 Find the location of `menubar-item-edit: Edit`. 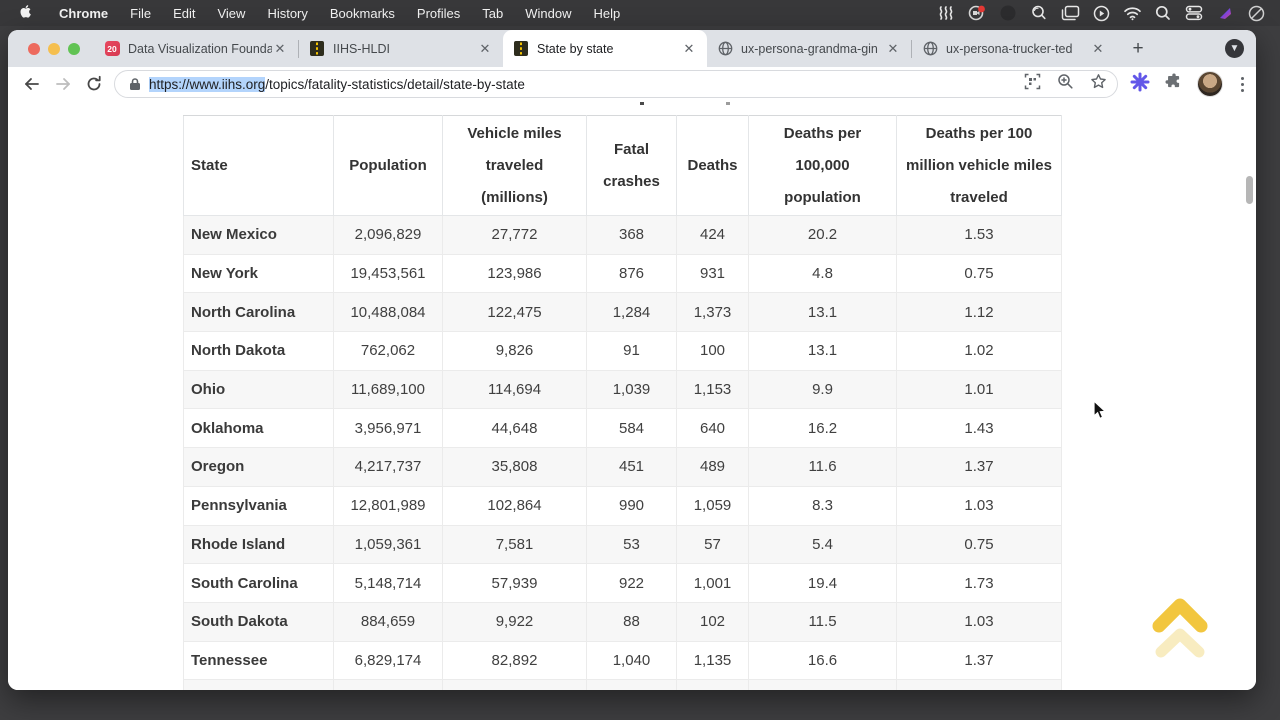

menubar-item-edit: Edit is located at coordinates (184, 13).